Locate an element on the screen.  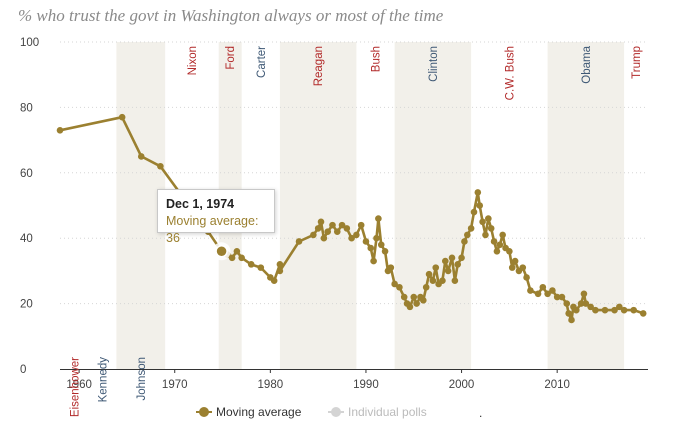
legend-item-individual-polls: Individual polls is located at coordinates (377, 411).